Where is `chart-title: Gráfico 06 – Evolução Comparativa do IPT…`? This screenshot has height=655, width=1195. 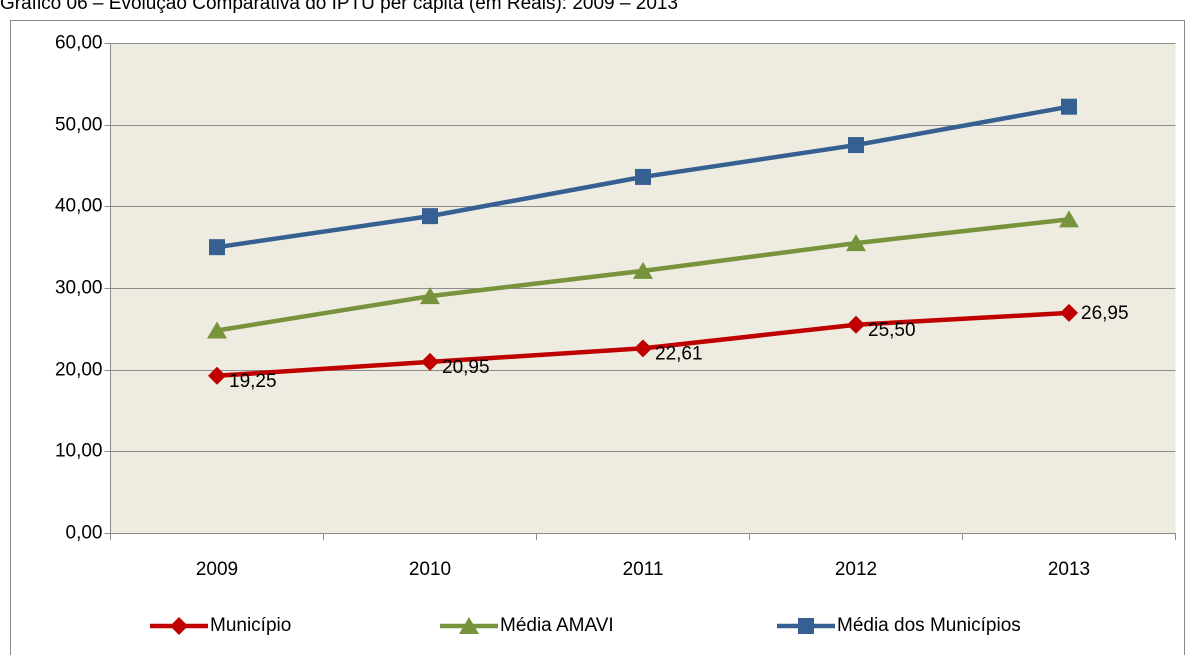 chart-title: Gráfico 06 – Evolução Comparativa do IPT… is located at coordinates (339, 7).